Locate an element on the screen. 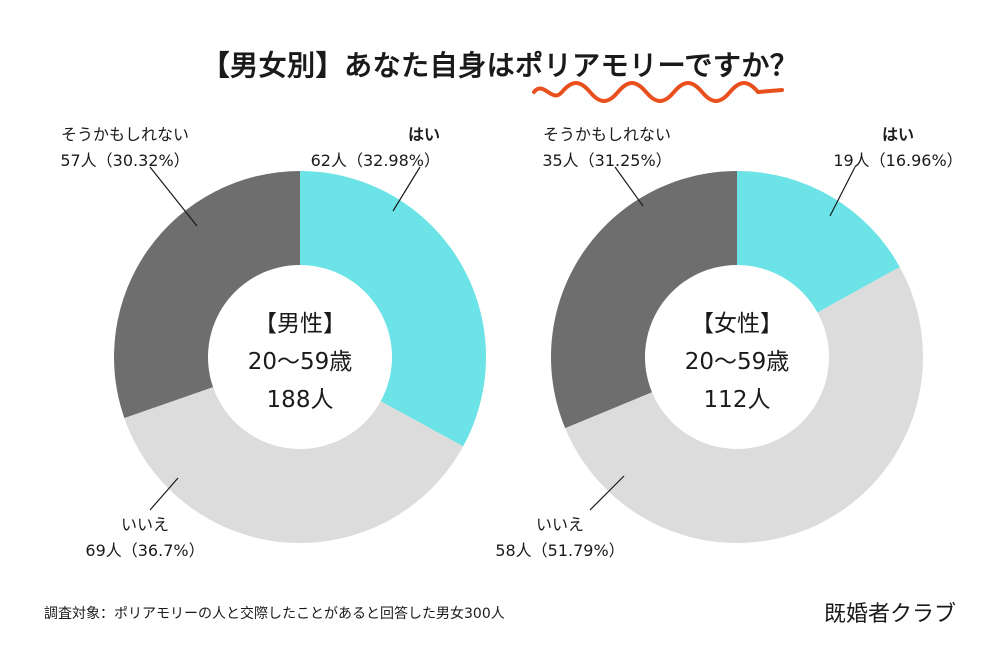 This screenshot has width=1000, height=650. donut-1-slice-2-count: 35人（31.25%） is located at coordinates (606, 160).